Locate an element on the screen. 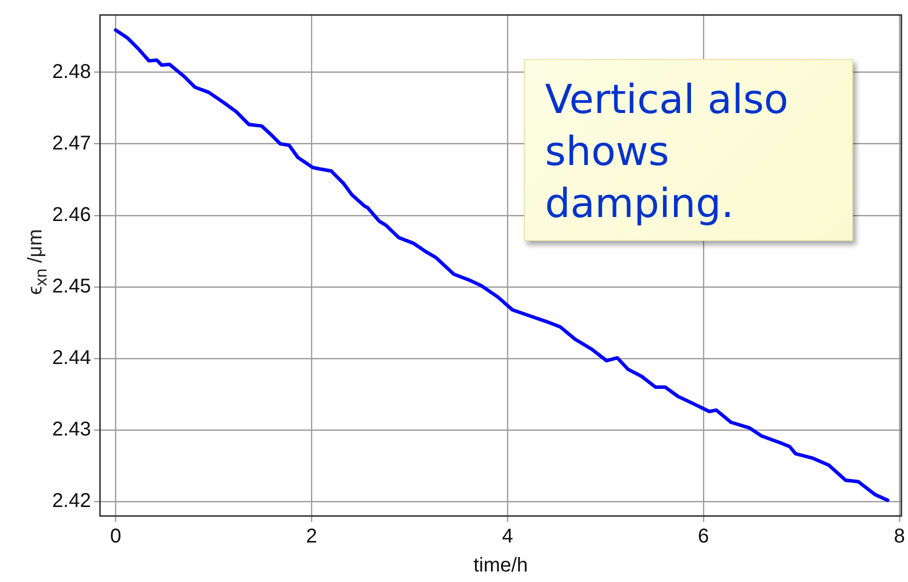 The width and height of the screenshot is (908, 582). y-tick-label: 2.45 is located at coordinates (71, 286).